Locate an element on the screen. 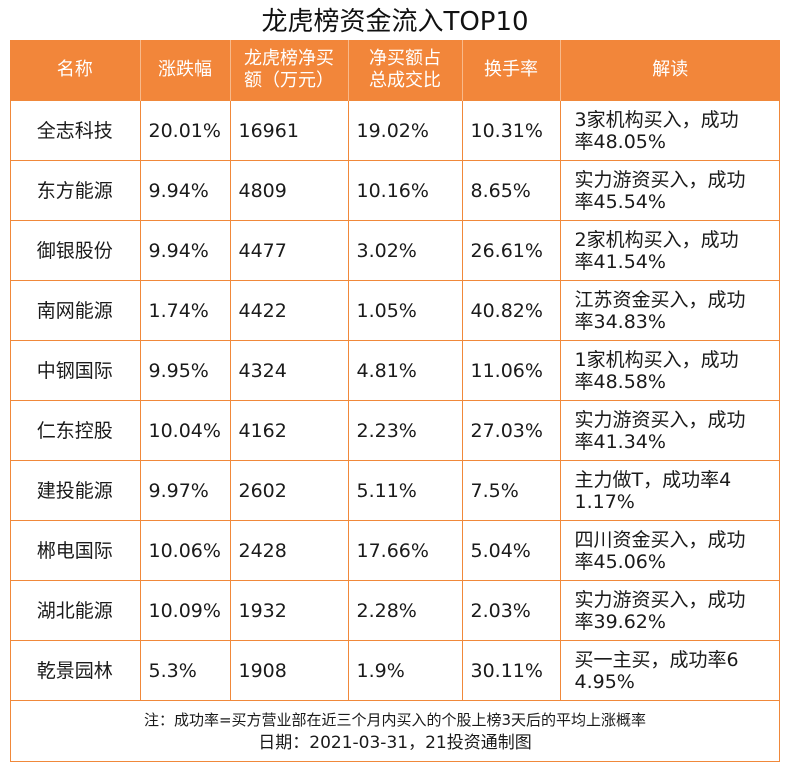 The height and width of the screenshot is (770, 790). cell-change: 5.3% is located at coordinates (184, 670).